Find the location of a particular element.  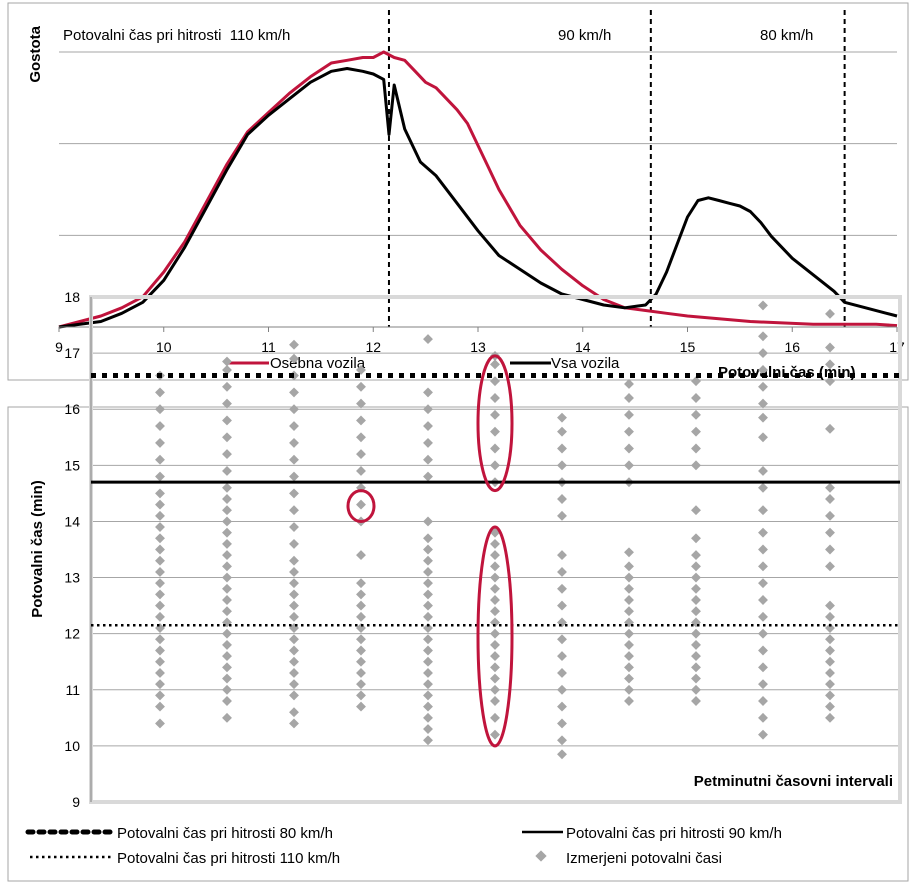

vline-label-80: 80 km/h is located at coordinates (786, 35).